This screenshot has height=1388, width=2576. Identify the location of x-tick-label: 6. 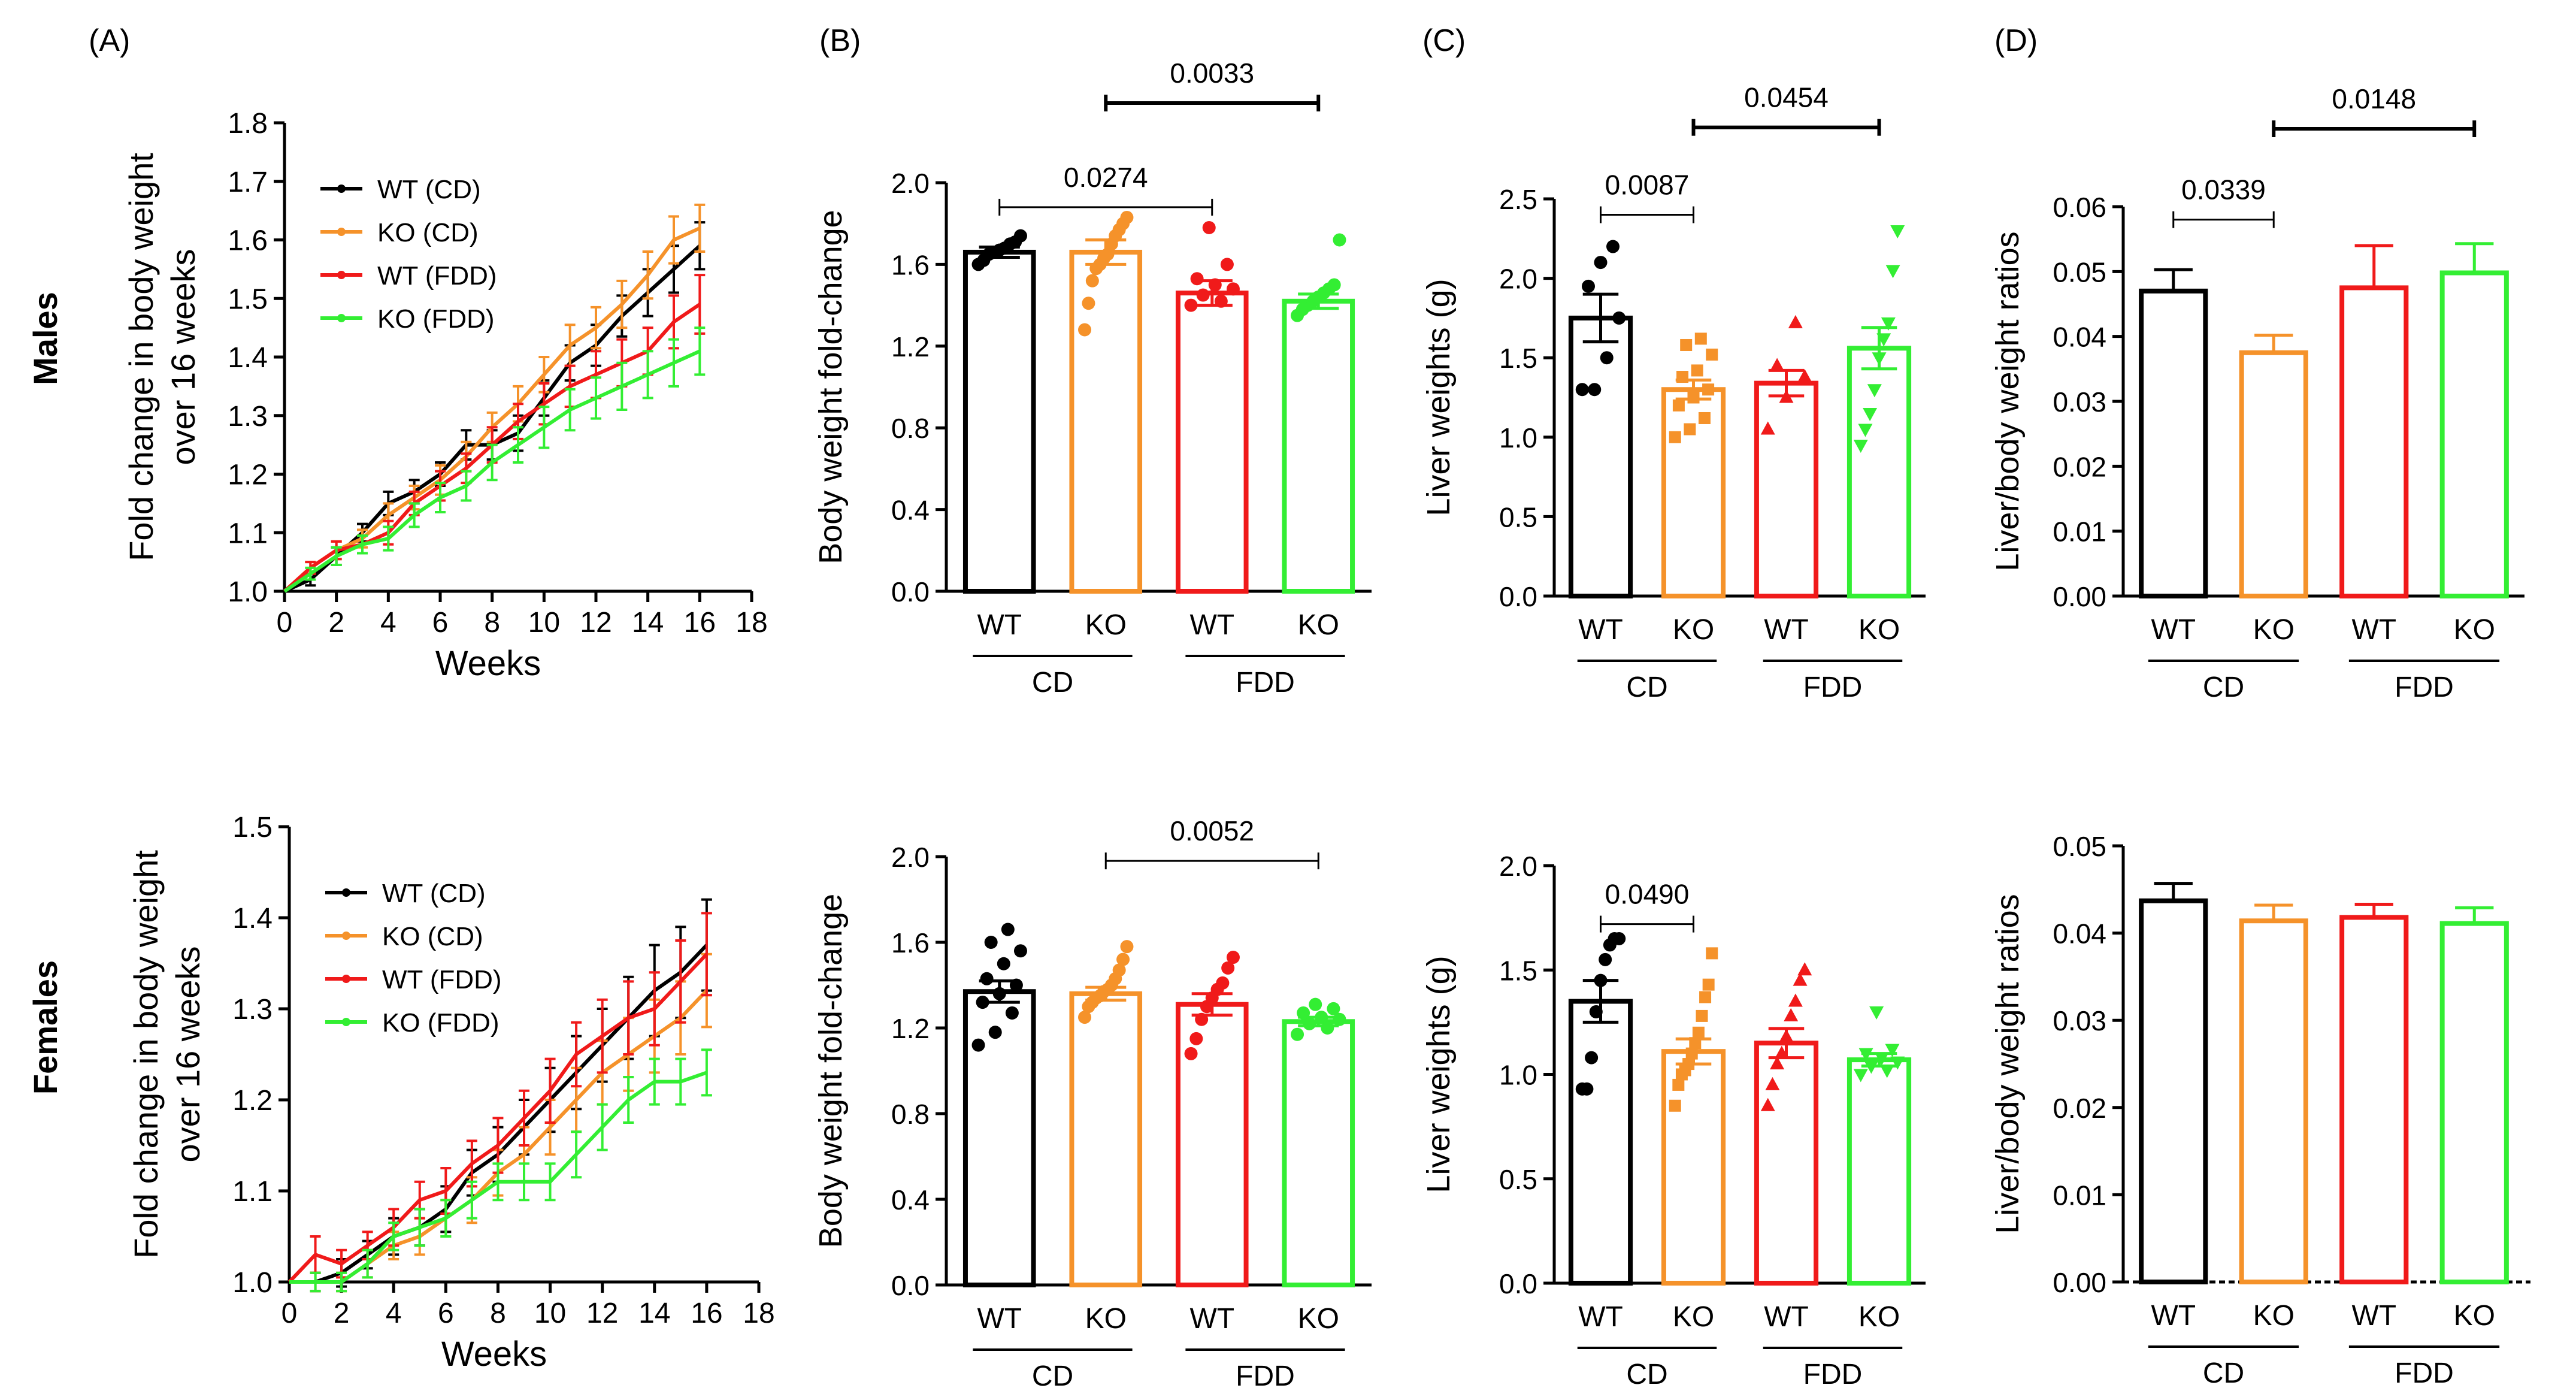
(440, 623).